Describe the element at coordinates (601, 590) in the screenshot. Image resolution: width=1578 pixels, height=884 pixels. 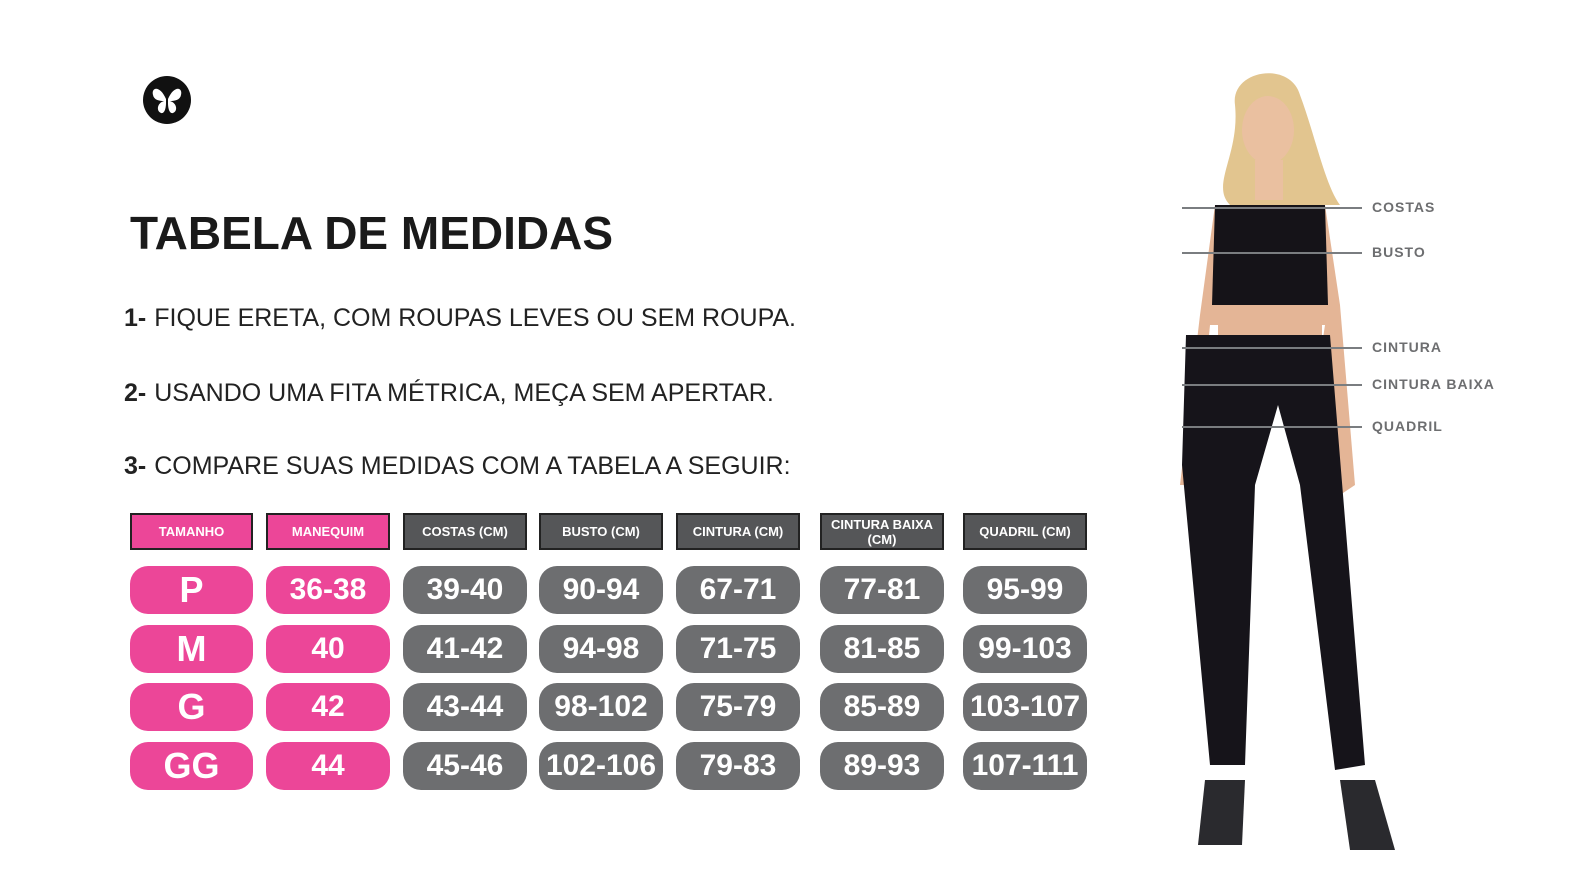
I see `table-cell: 90-94` at that location.